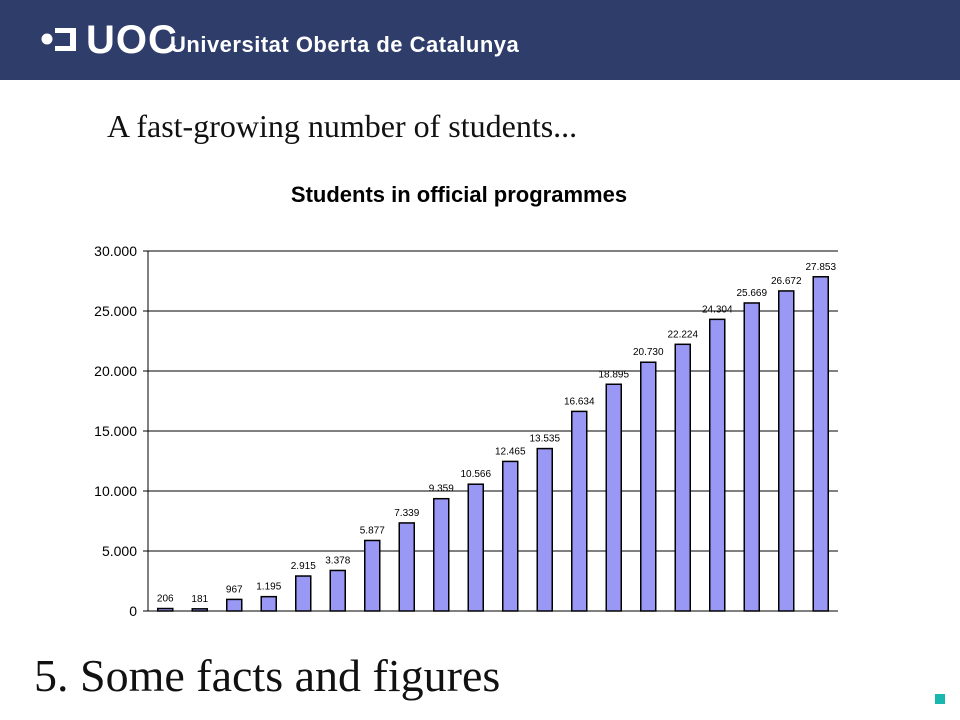 Image resolution: width=960 pixels, height=720 pixels. What do you see at coordinates (441, 489) in the screenshot?
I see `bar-value-label: 9.359` at bounding box center [441, 489].